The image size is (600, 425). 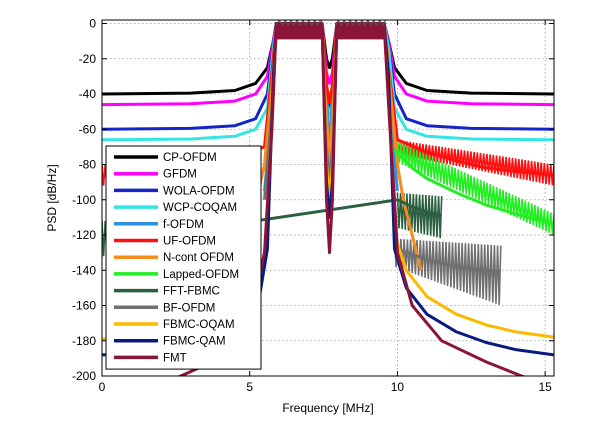 I want to click on y-axis-label: PSD [dB/Hz], so click(x=52, y=197).